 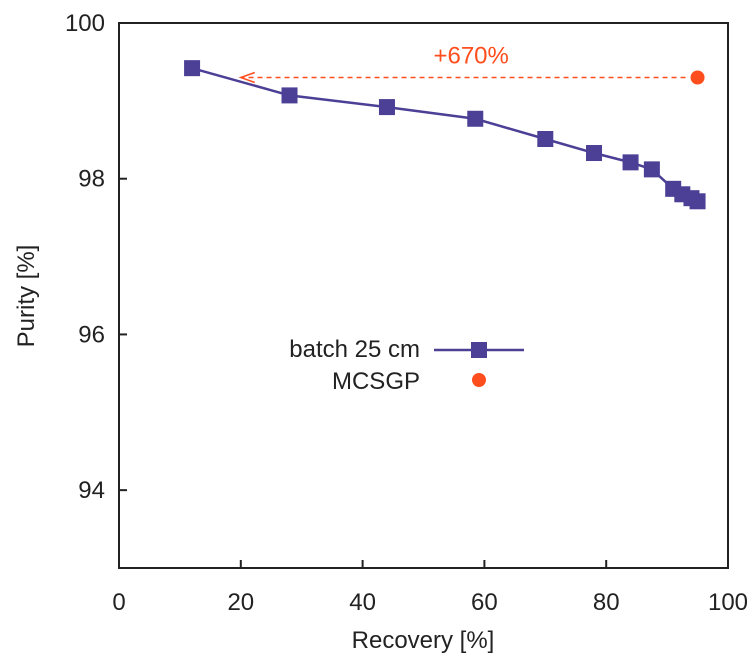 What do you see at coordinates (470, 56) in the screenshot?
I see `annotation-label: +670%` at bounding box center [470, 56].